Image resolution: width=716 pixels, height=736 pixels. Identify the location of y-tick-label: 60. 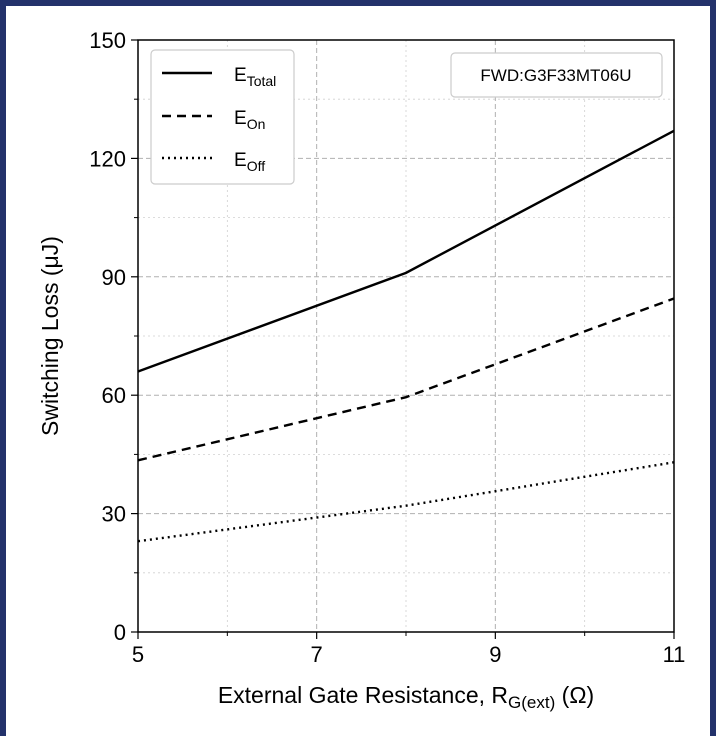
(114, 395).